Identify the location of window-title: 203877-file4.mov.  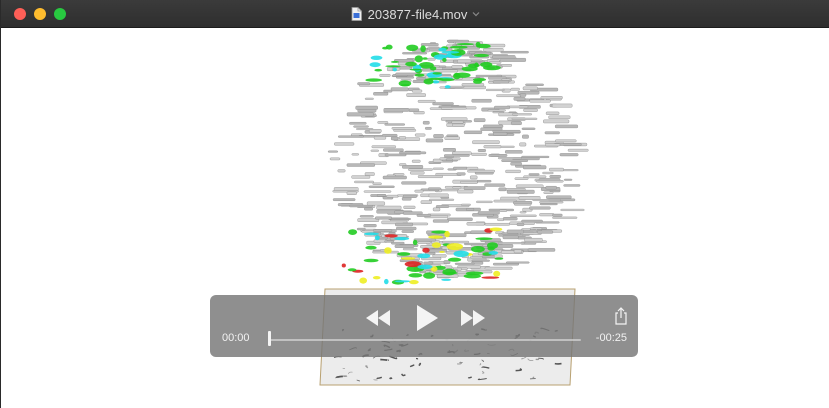
(417, 14).